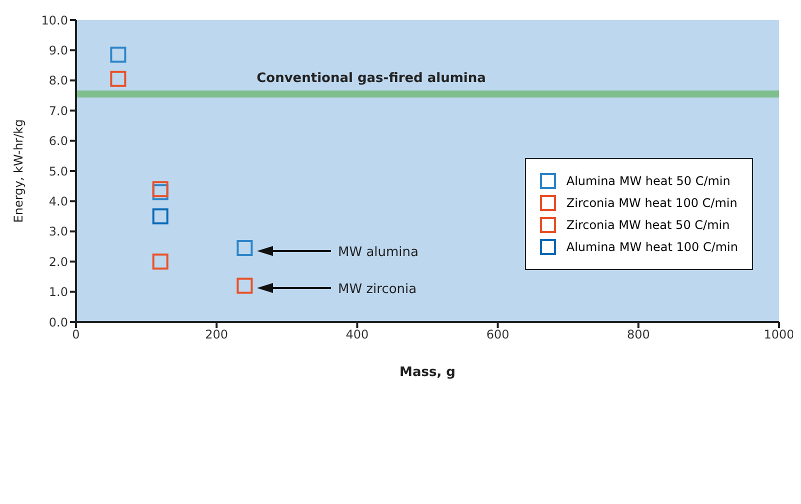 This screenshot has width=801, height=504. What do you see at coordinates (378, 252) in the screenshot?
I see `annotation: MW alumina` at bounding box center [378, 252].